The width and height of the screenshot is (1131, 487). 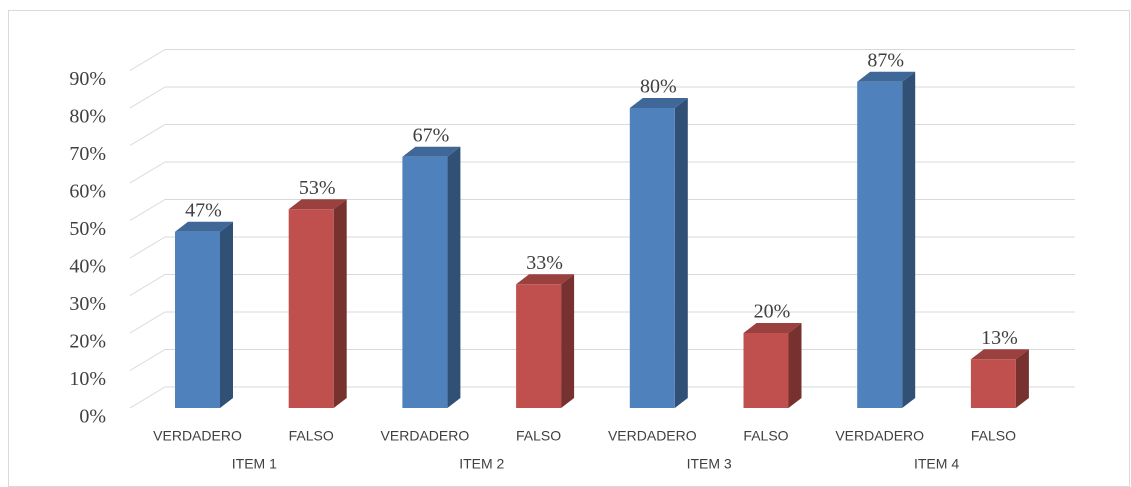 I want to click on y-tick-label: 20%, so click(x=87, y=342).